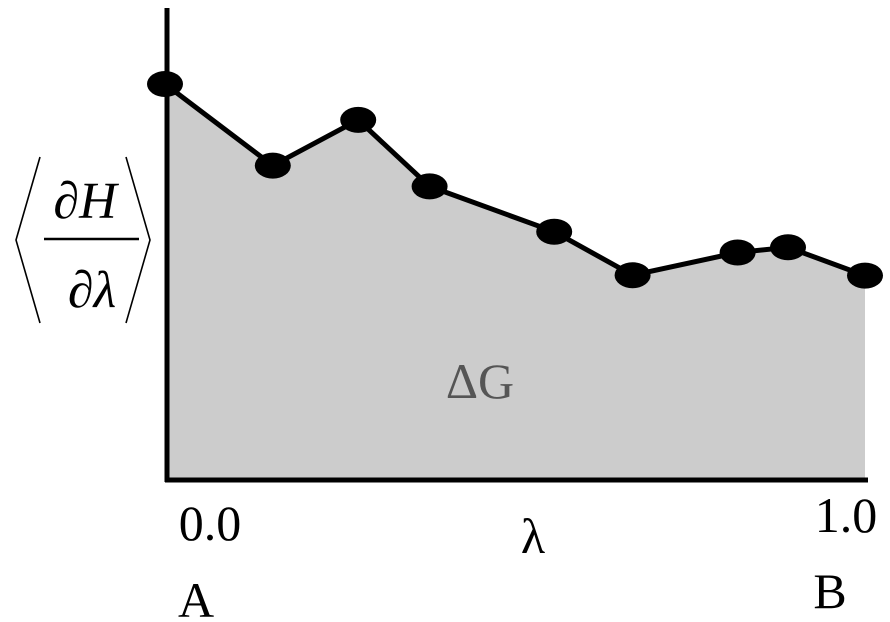 The image size is (890, 622). Describe the element at coordinates (196, 597) in the screenshot. I see `state-label-a: A` at that location.